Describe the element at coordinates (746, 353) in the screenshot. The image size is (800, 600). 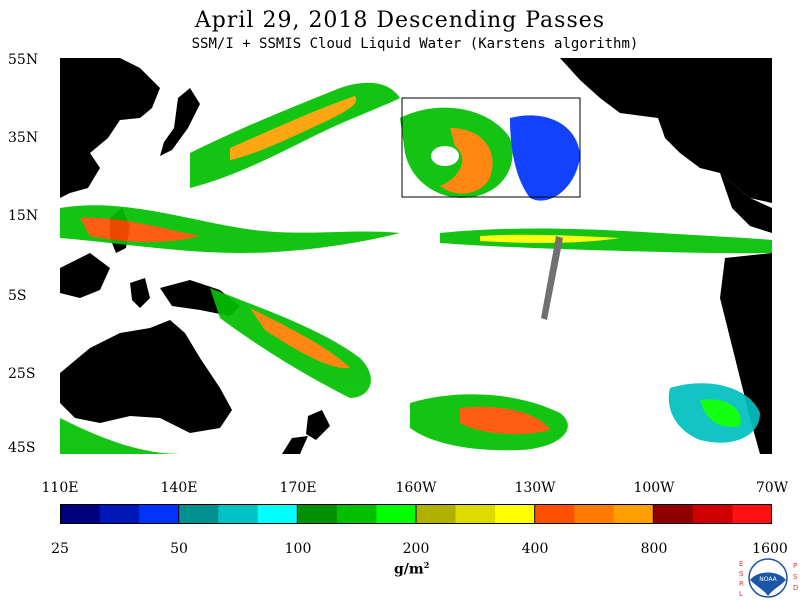
I see `south-america-landmass` at that location.